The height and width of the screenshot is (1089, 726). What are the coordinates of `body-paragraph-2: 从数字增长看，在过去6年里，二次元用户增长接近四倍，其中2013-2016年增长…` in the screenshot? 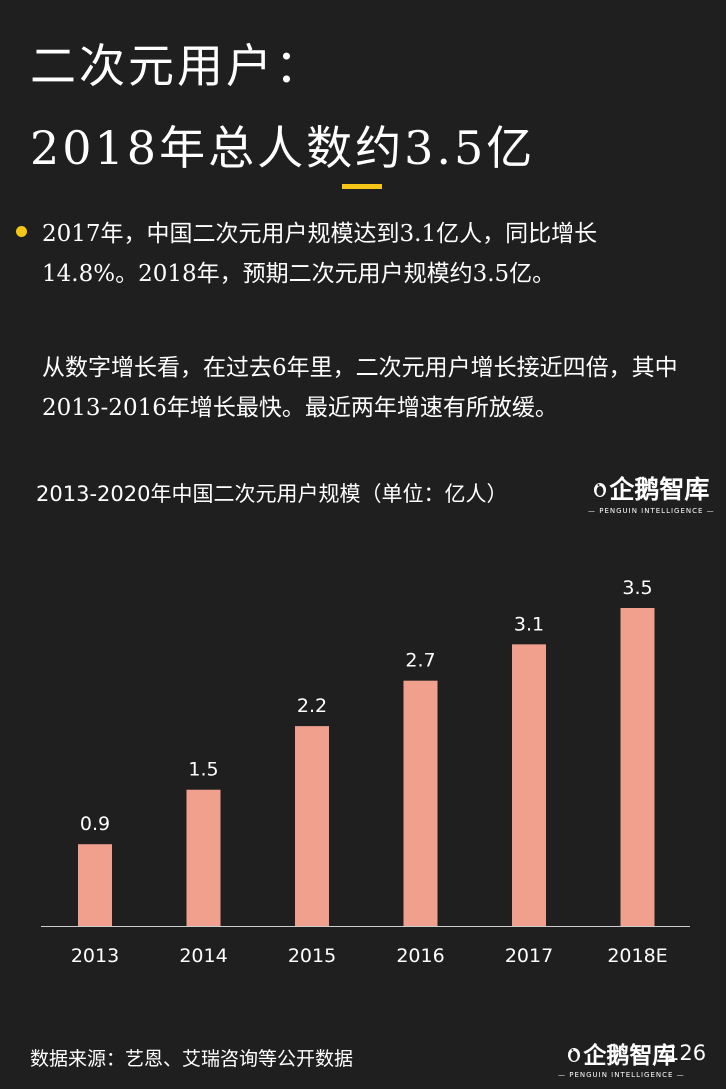 It's located at (360, 388).